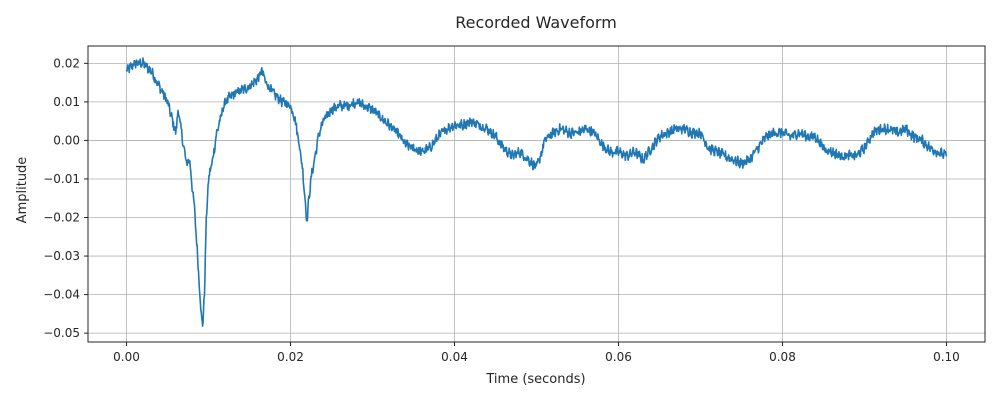 This screenshot has height=400, width=1000. What do you see at coordinates (536, 22) in the screenshot?
I see `chart-title: Recorded Waveform` at bounding box center [536, 22].